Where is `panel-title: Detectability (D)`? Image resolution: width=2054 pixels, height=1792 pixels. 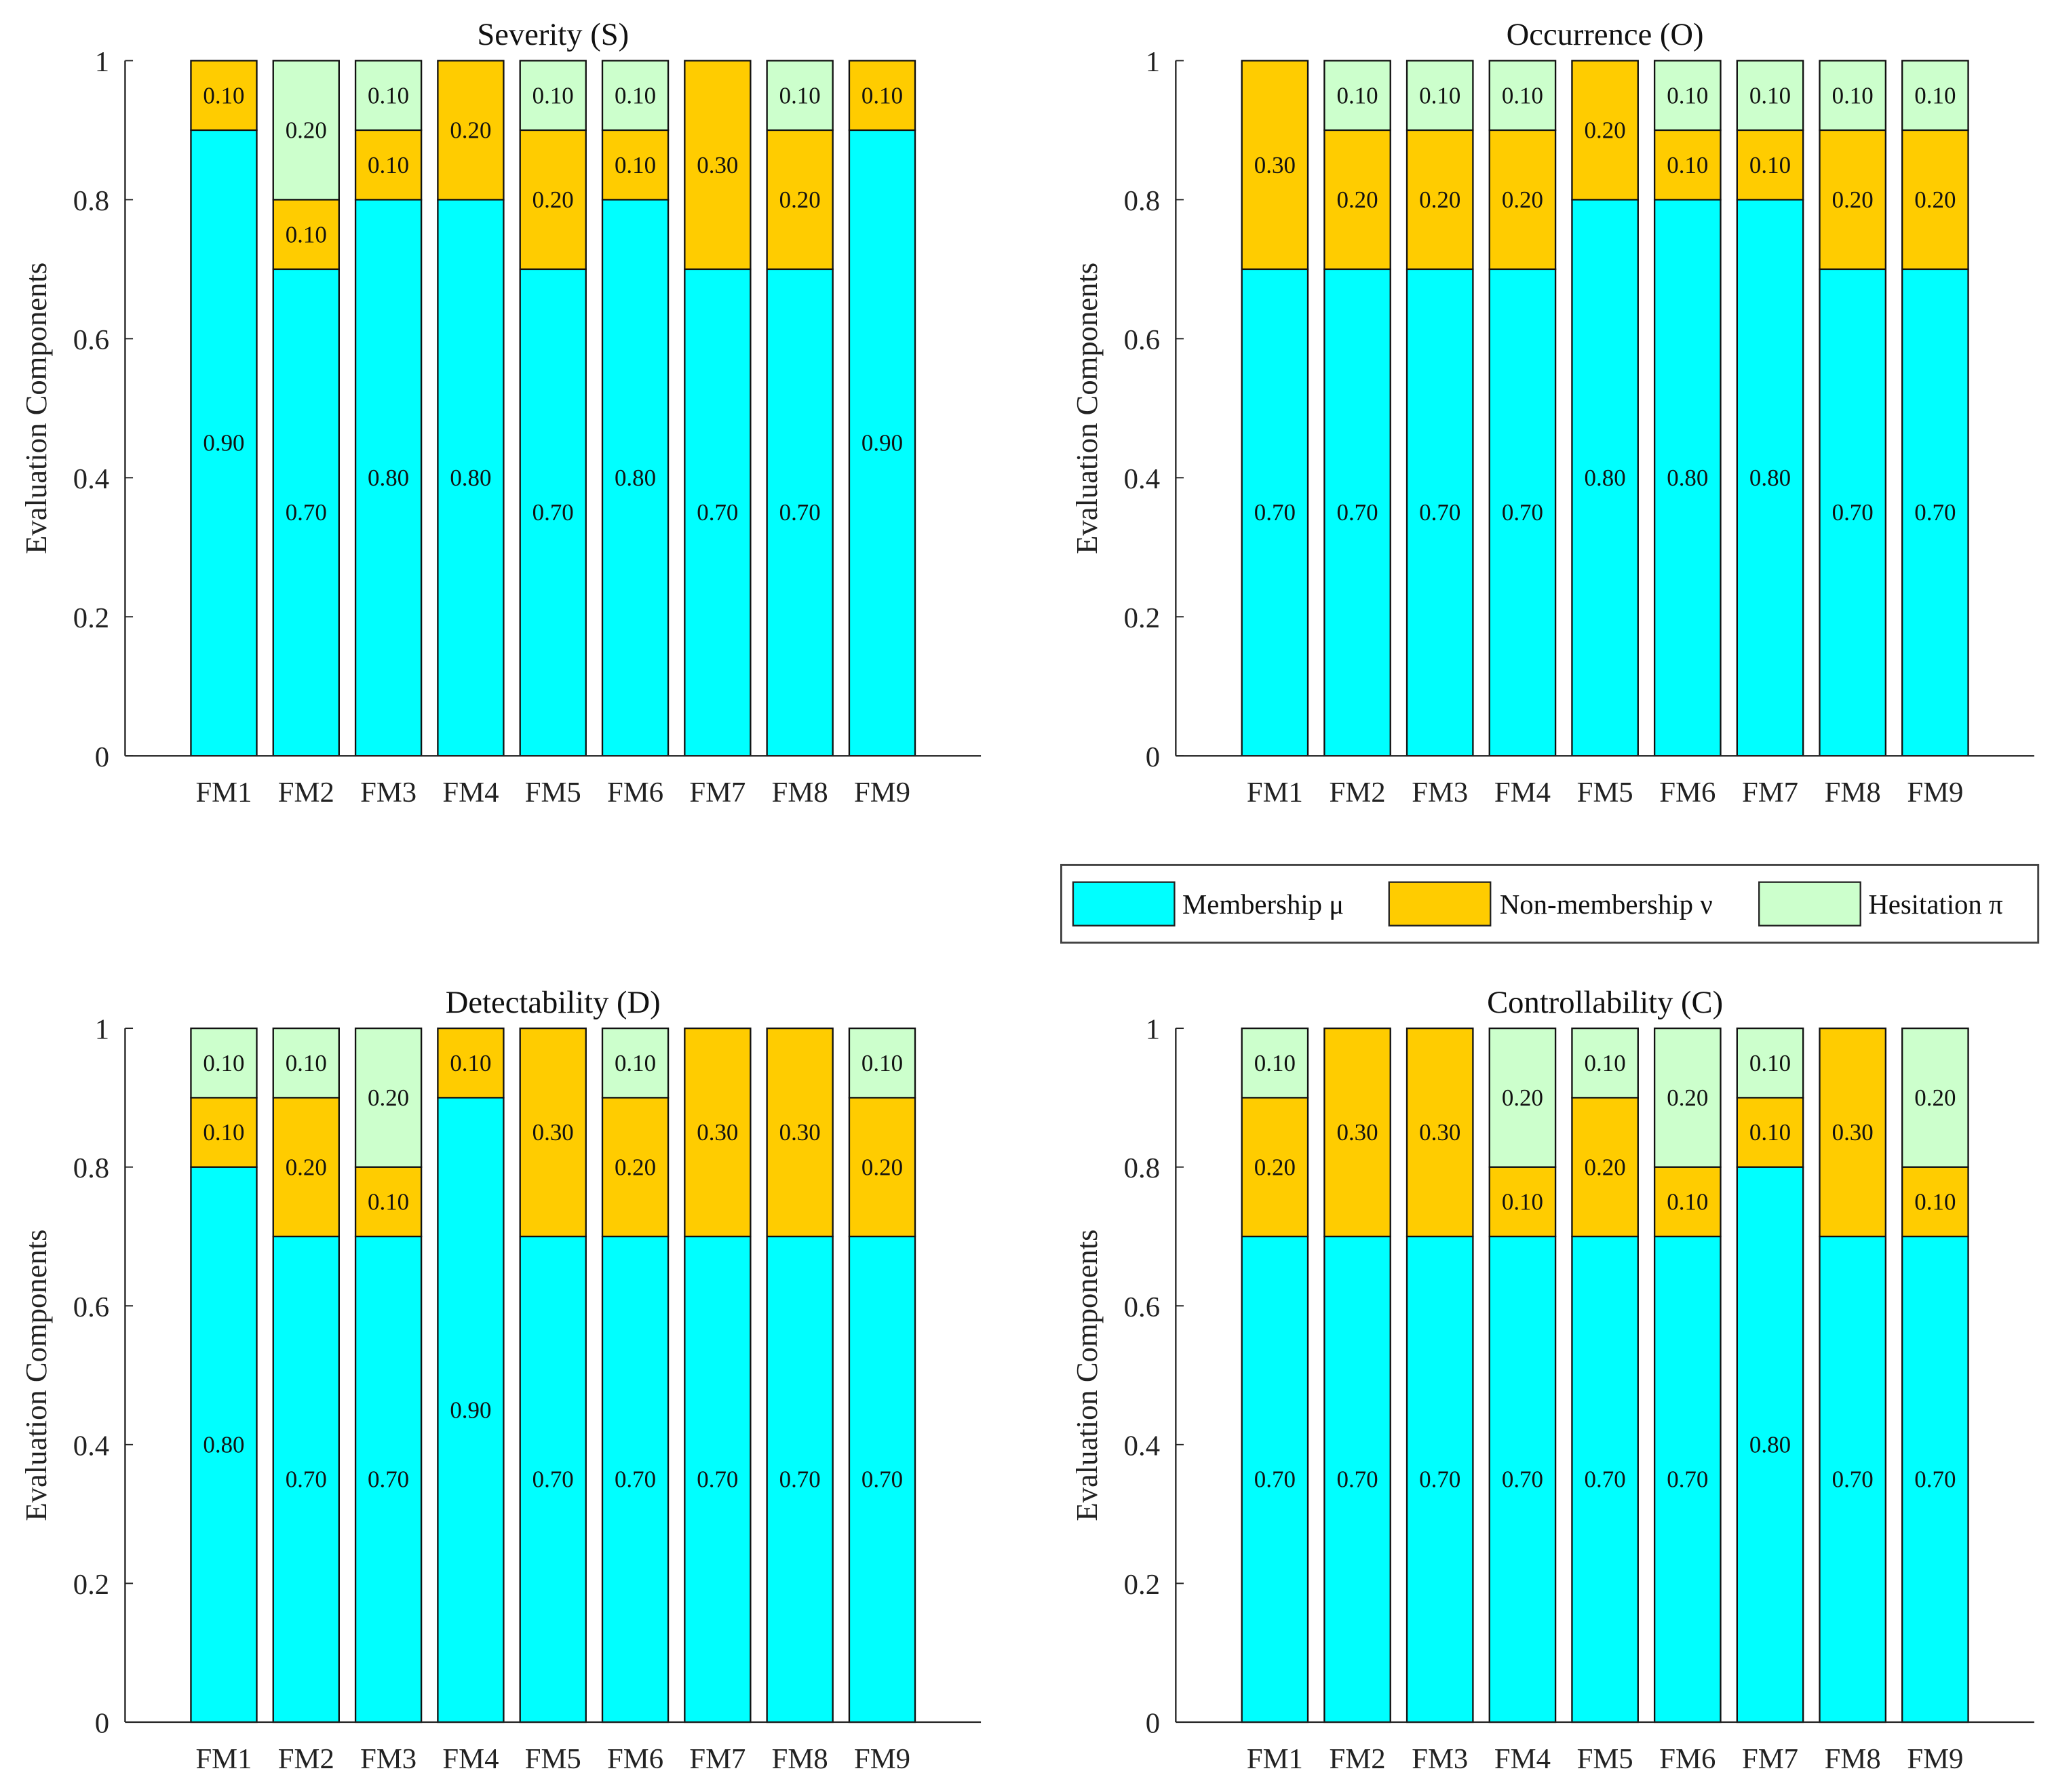 panel-title: Detectability (D) is located at coordinates (553, 1003).